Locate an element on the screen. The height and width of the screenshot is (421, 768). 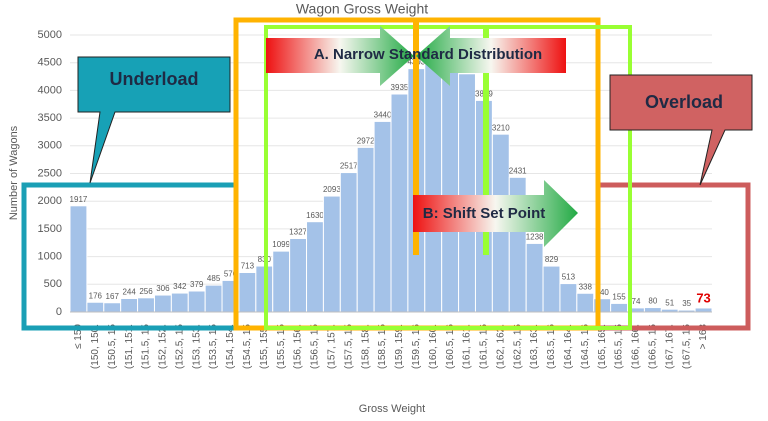
value-label: 570 is located at coordinates (231, 274).